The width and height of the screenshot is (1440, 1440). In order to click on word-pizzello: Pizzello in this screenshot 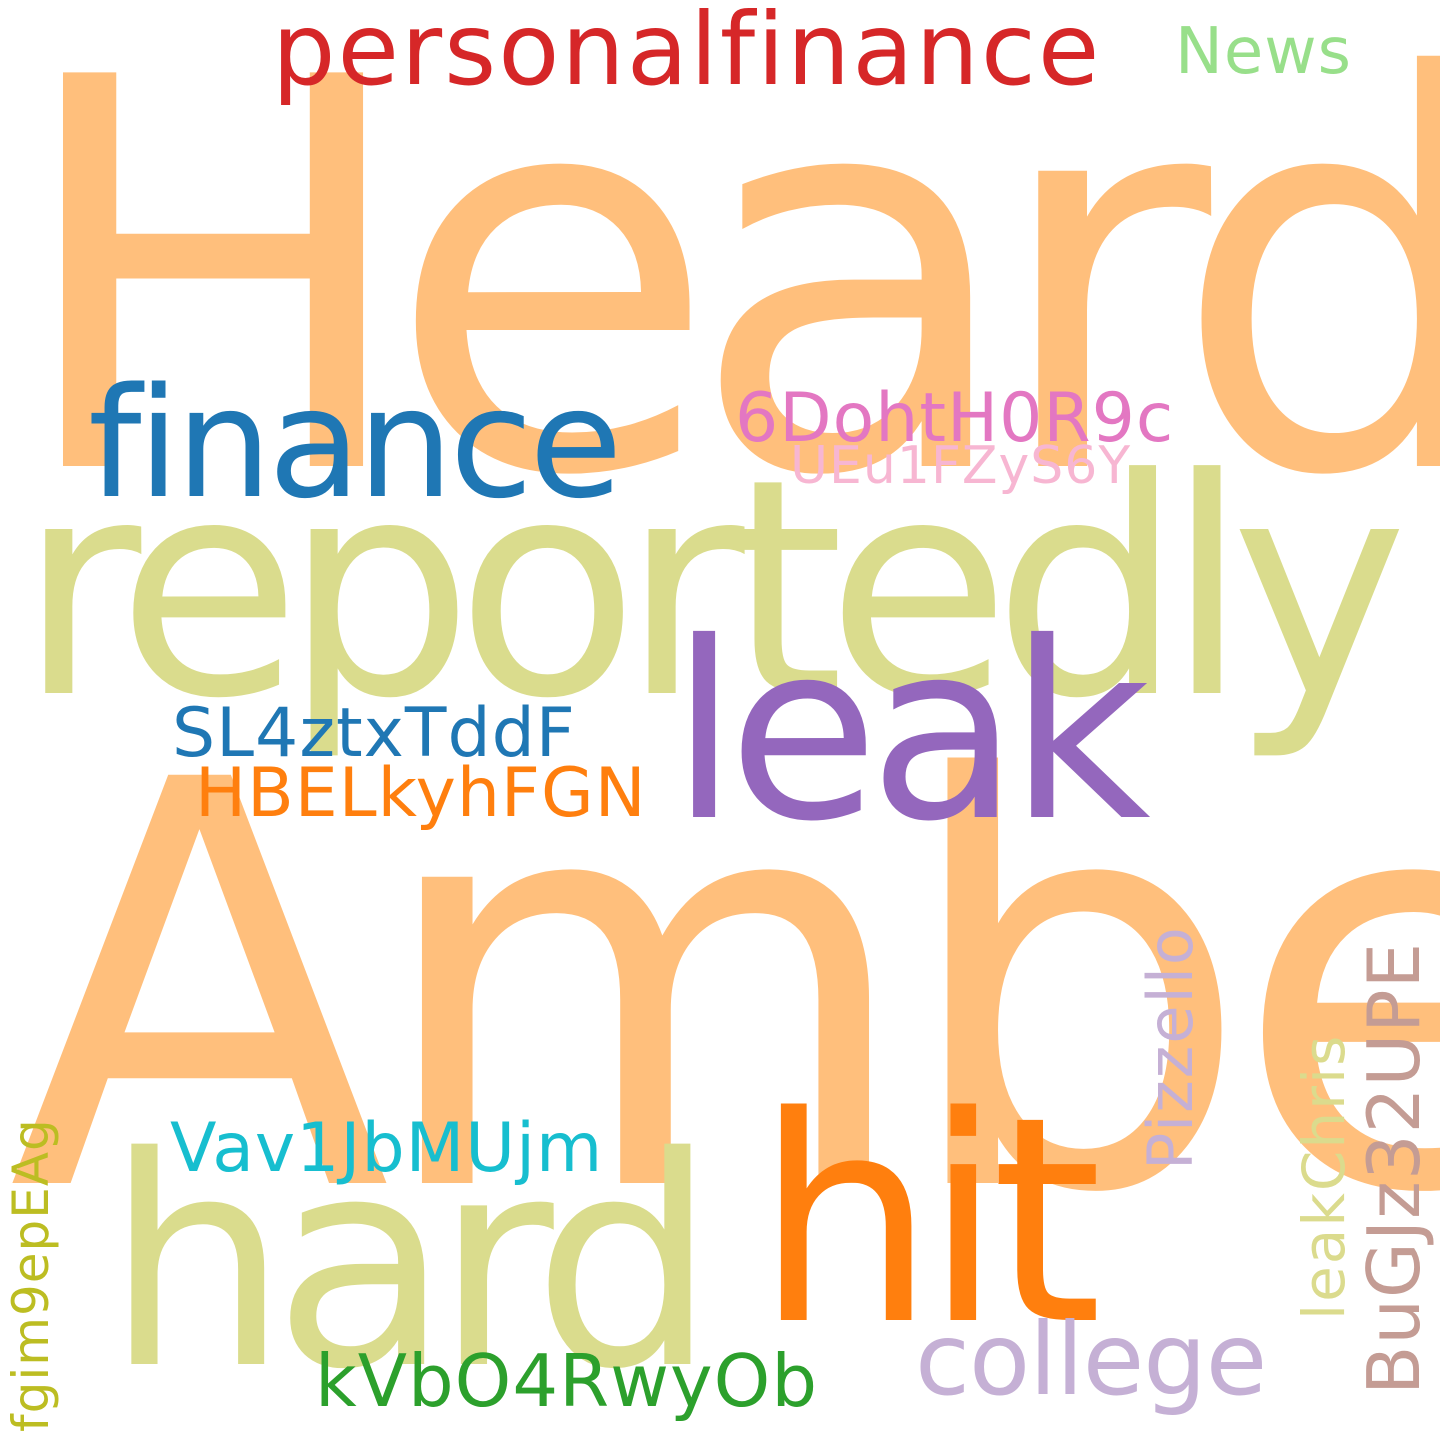, I will do `click(1170, 1047)`.